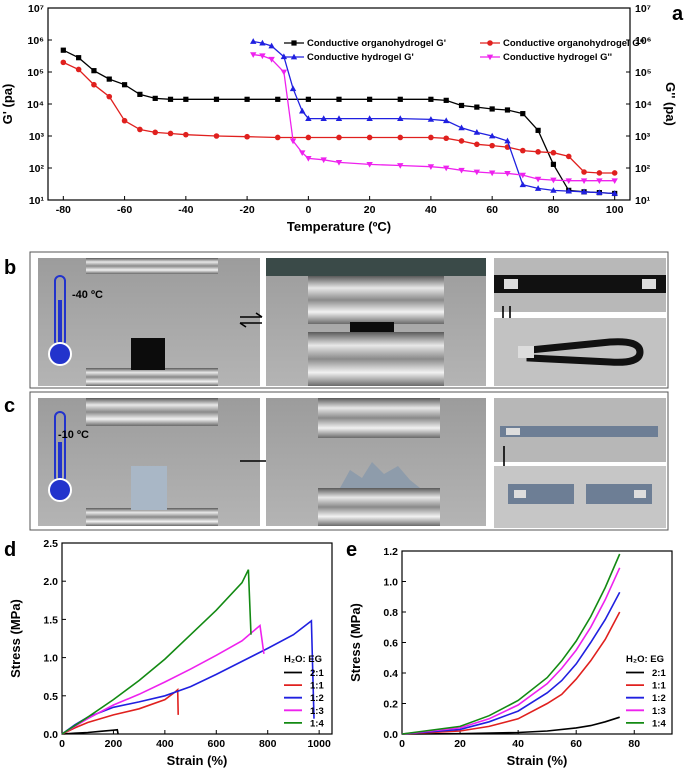 The width and height of the screenshot is (700, 772). Describe the element at coordinates (390, 613) in the screenshot. I see `y-tick-label: 0.8` at that location.